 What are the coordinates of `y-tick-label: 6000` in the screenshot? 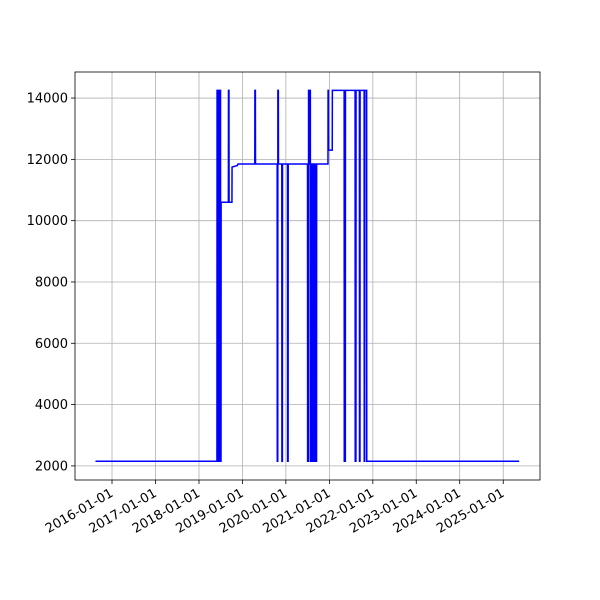 It's located at (51, 344).